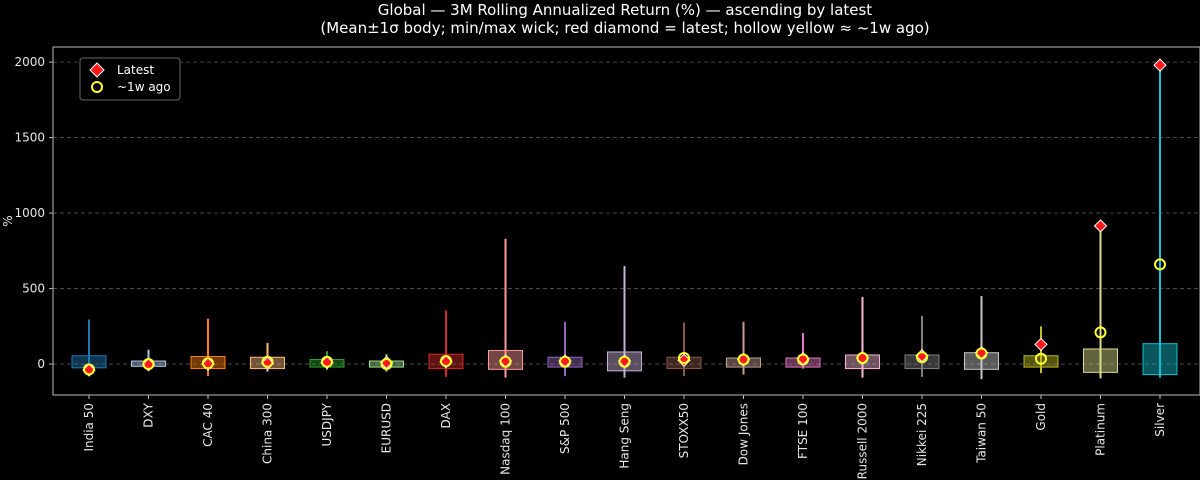 Image resolution: width=1200 pixels, height=480 pixels. I want to click on x-tick-label: Russell 2000, so click(863, 441).